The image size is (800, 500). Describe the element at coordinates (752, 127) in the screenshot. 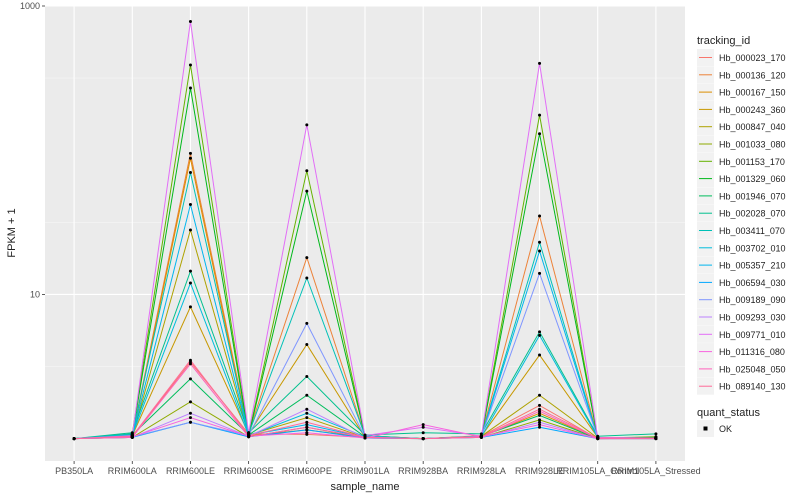

I see `legend-label: Hb_000847_040` at that location.